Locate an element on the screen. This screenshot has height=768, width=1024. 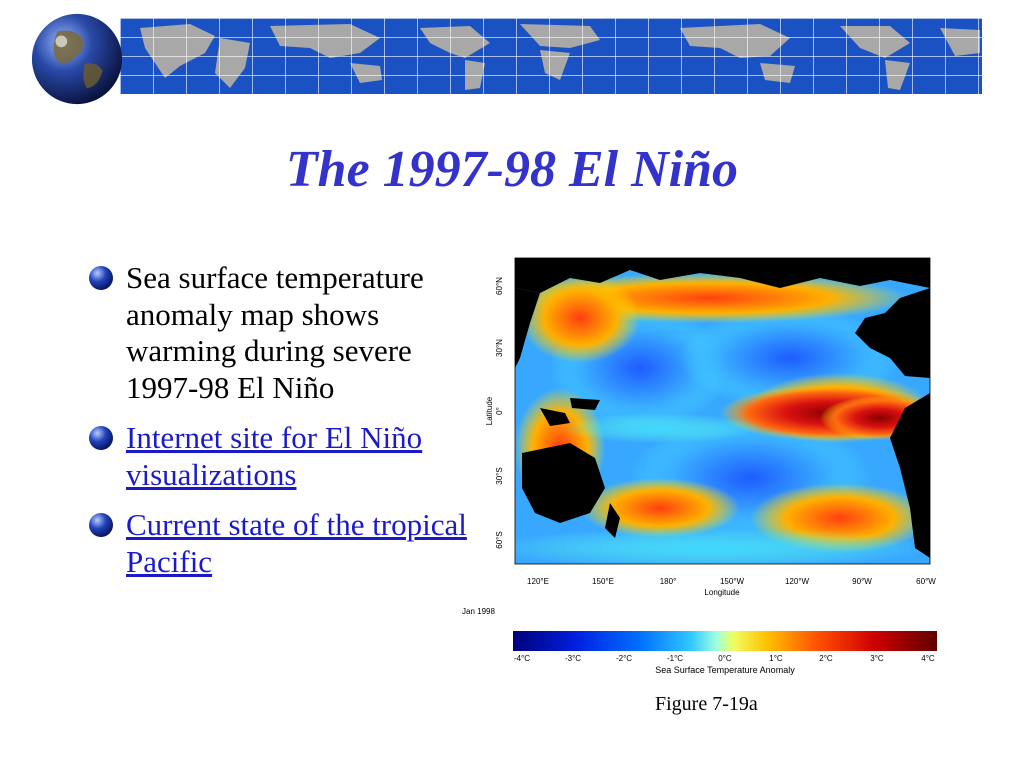
globe-icon is located at coordinates (77, 59).